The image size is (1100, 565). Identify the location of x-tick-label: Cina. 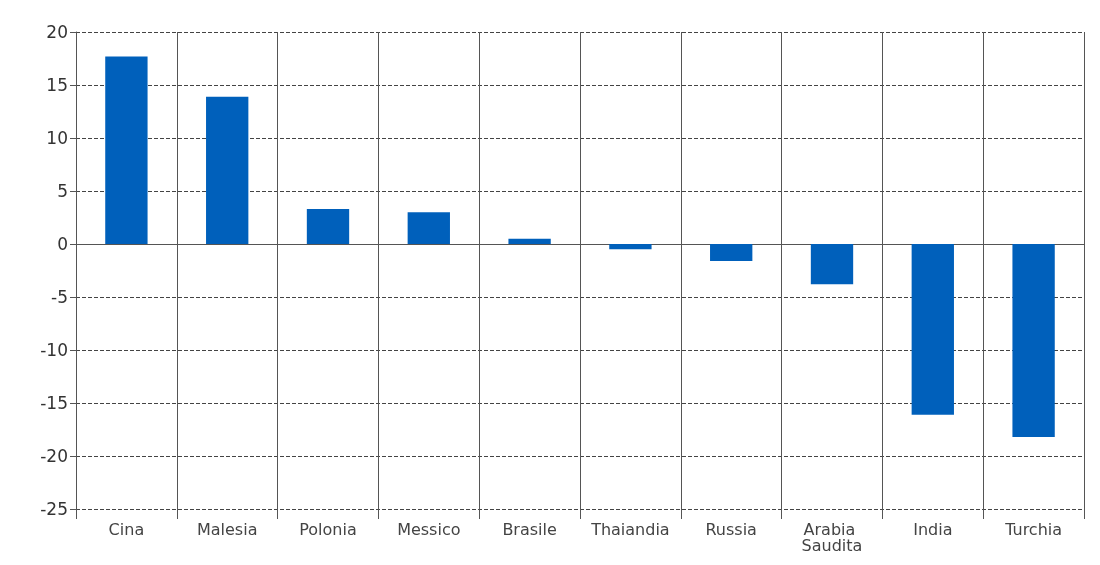
(126, 529).